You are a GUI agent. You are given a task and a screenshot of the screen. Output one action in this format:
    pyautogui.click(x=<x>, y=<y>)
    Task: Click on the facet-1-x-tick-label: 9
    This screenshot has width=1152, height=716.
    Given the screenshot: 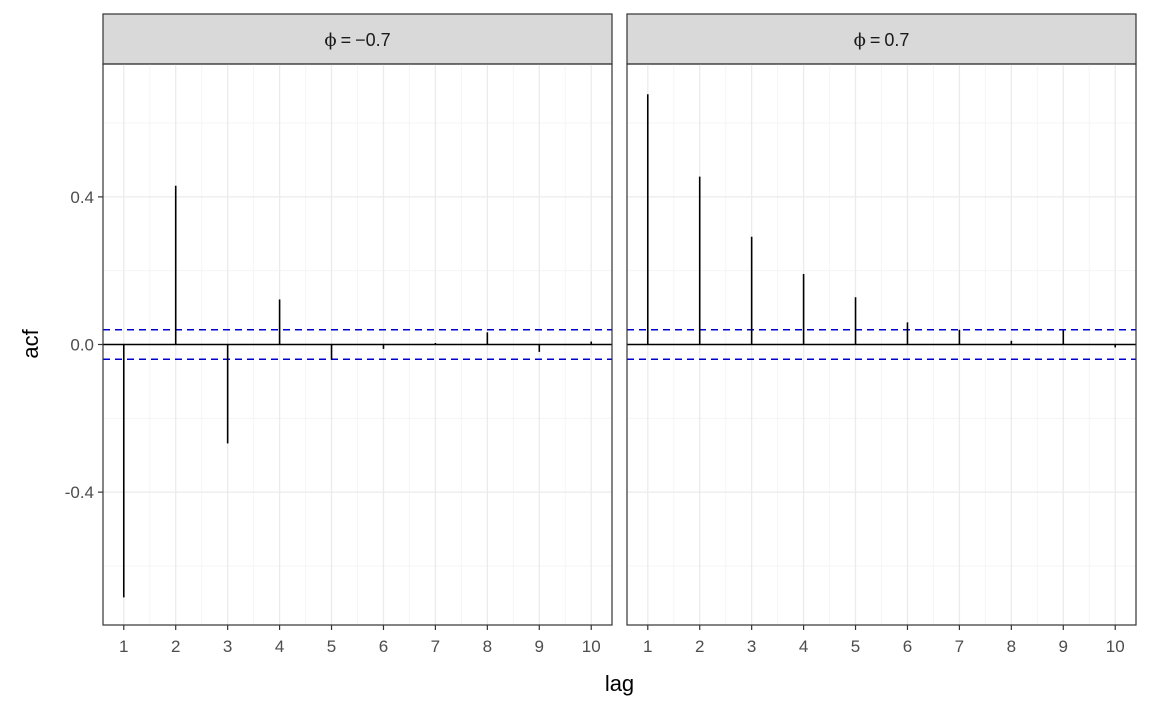 What is the action you would take?
    pyautogui.click(x=539, y=646)
    